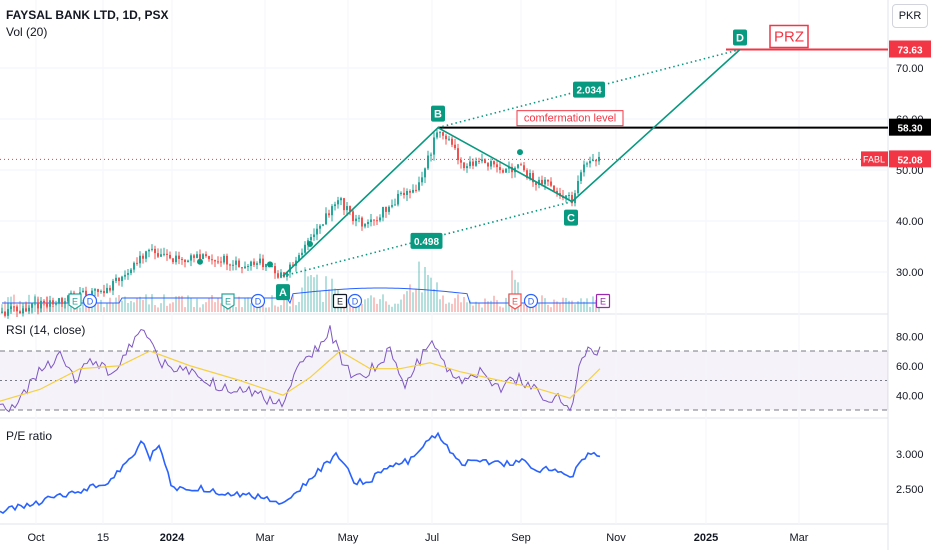 This screenshot has width=932, height=550. Describe the element at coordinates (571, 217) in the screenshot. I see `pattern-point-box` at that location.